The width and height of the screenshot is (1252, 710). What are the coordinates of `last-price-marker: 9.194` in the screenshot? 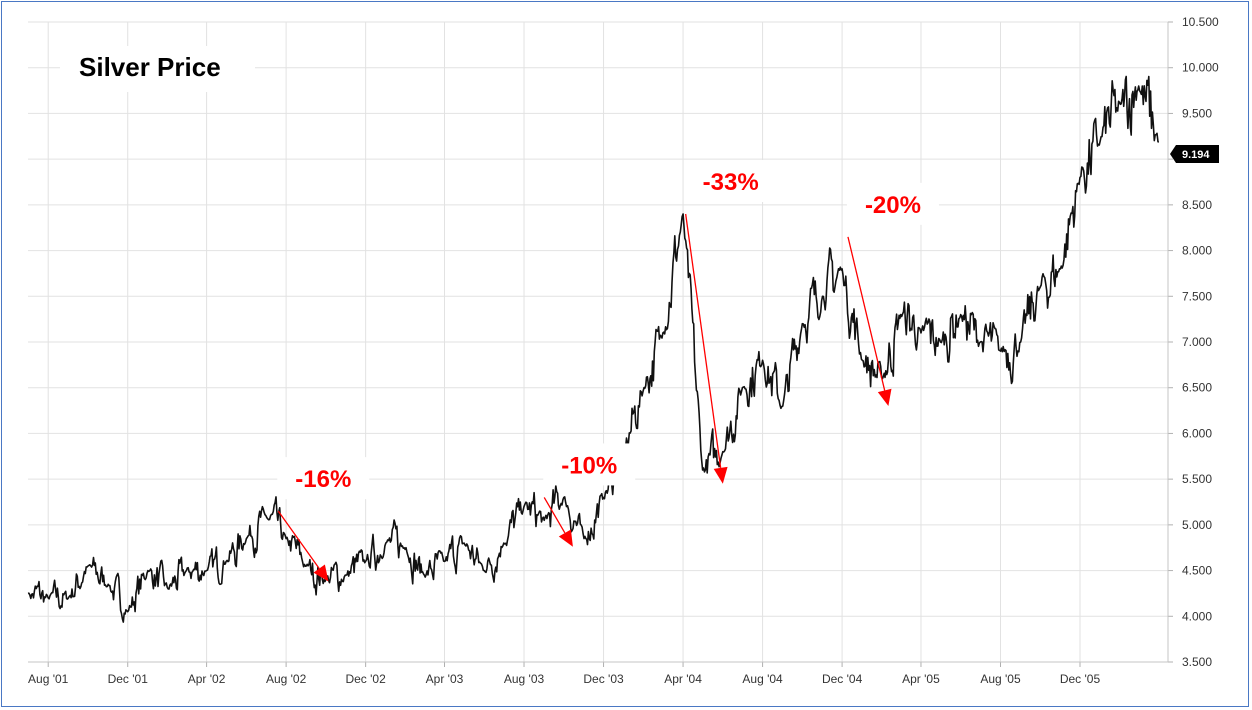 It's located at (1194, 154).